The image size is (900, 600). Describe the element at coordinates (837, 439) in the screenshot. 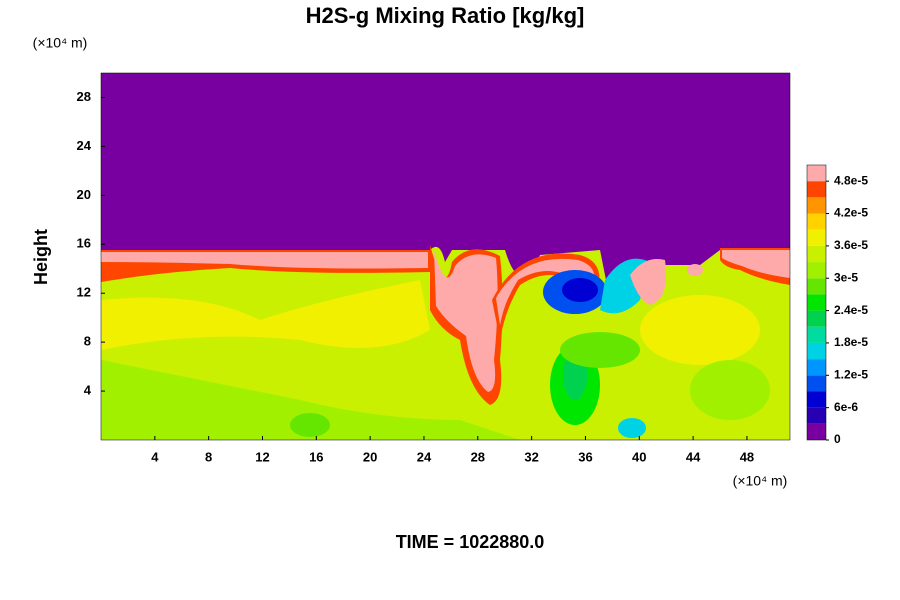

I see `colorbar-tick-label: 0` at that location.